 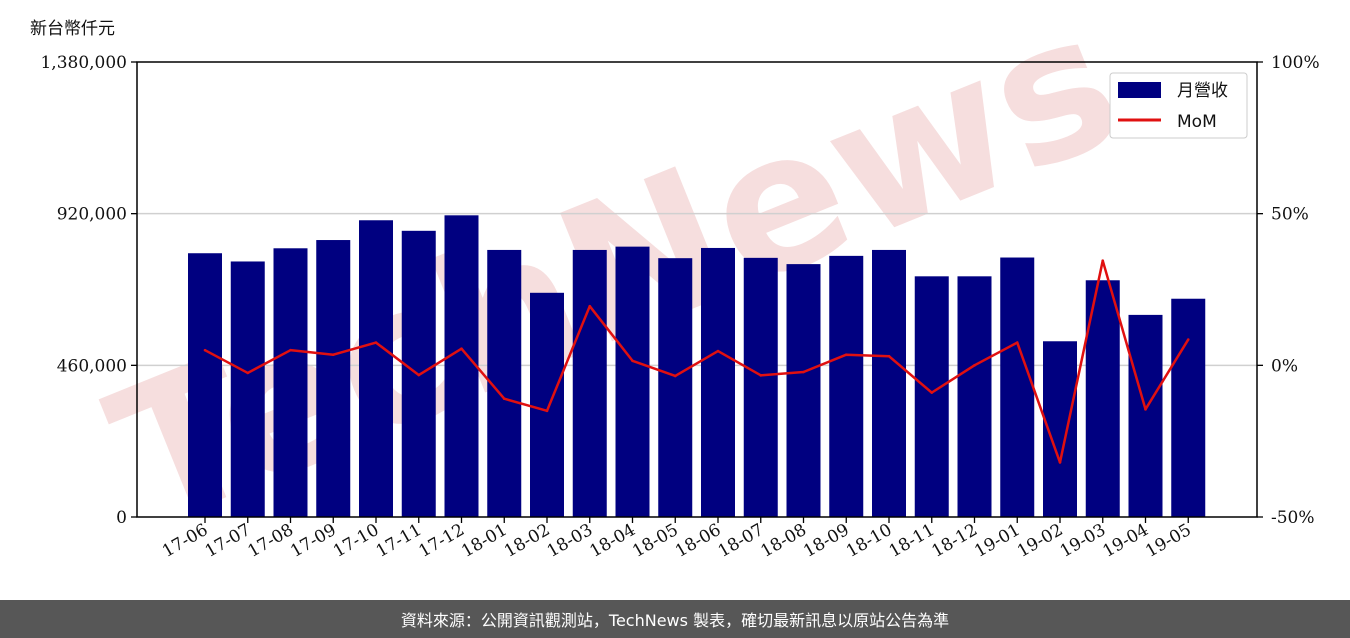 What do you see at coordinates (955, 541) in the screenshot?
I see `x-tick-label: 18-12` at bounding box center [955, 541].